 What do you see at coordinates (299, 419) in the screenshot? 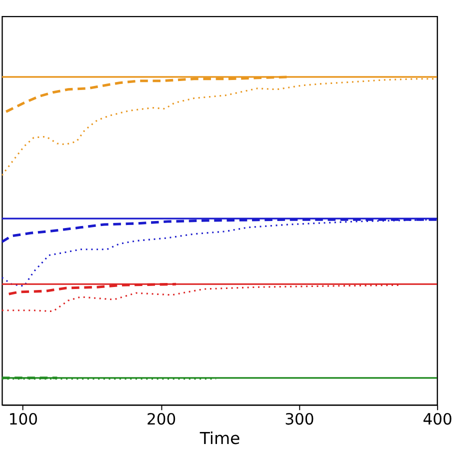
I see `x-tick-label: 300` at bounding box center [299, 419].